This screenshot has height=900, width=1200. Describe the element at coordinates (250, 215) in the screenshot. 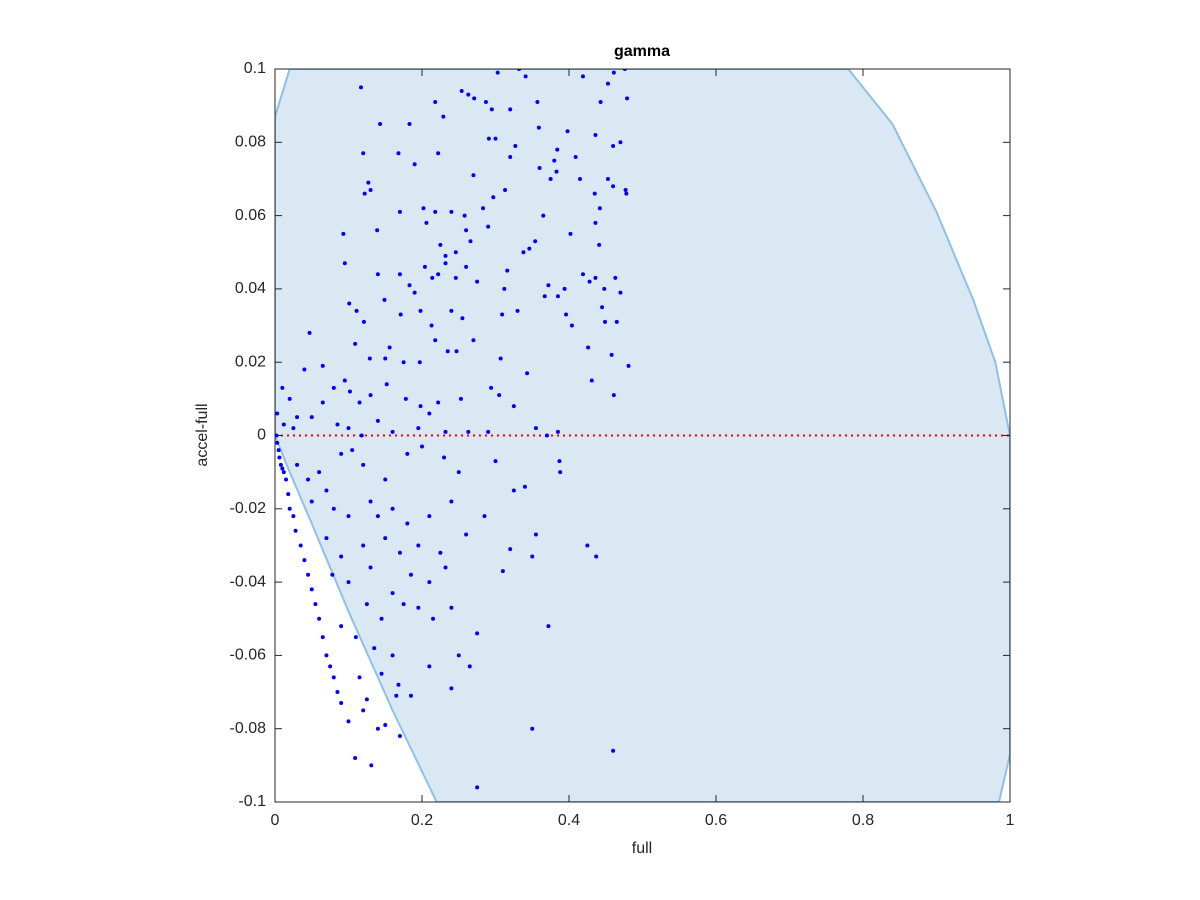

I see `y-tick-label: 0.06` at that location.